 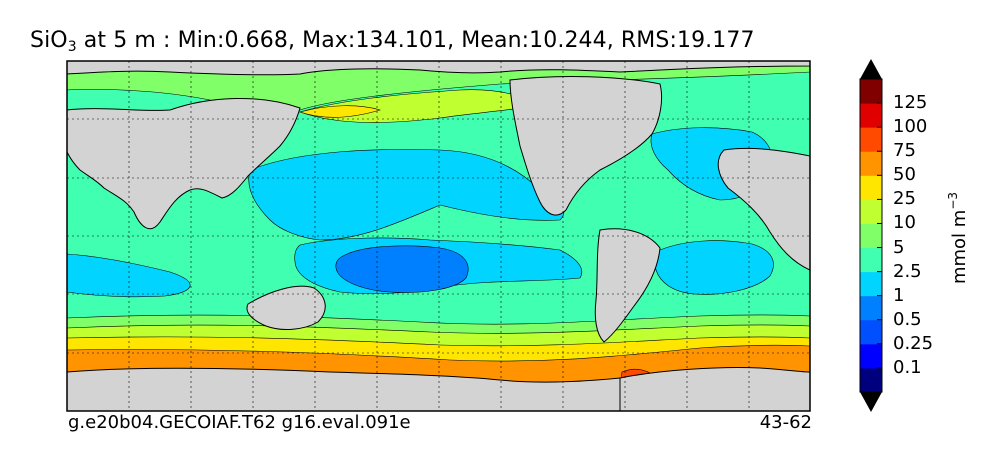 What do you see at coordinates (184, 164) in the screenshot?
I see `eurasia-land` at bounding box center [184, 164].